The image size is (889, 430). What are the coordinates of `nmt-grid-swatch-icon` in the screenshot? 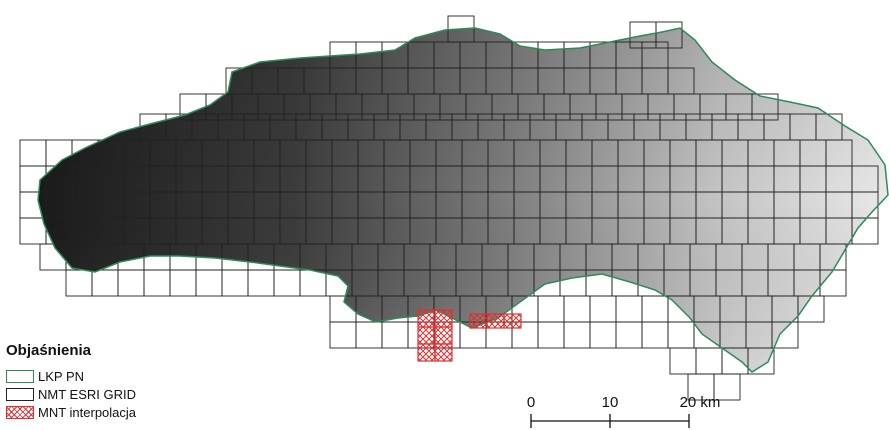 It's located at (20, 394).